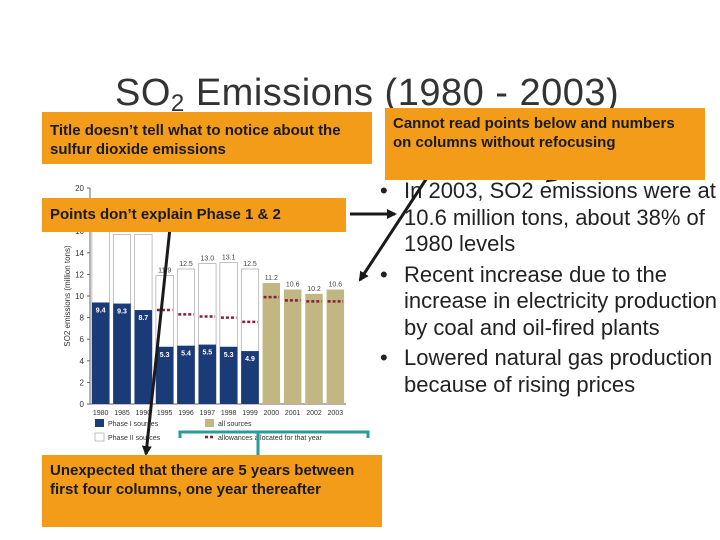  I want to click on legend-phase2-swatch, so click(99, 437).